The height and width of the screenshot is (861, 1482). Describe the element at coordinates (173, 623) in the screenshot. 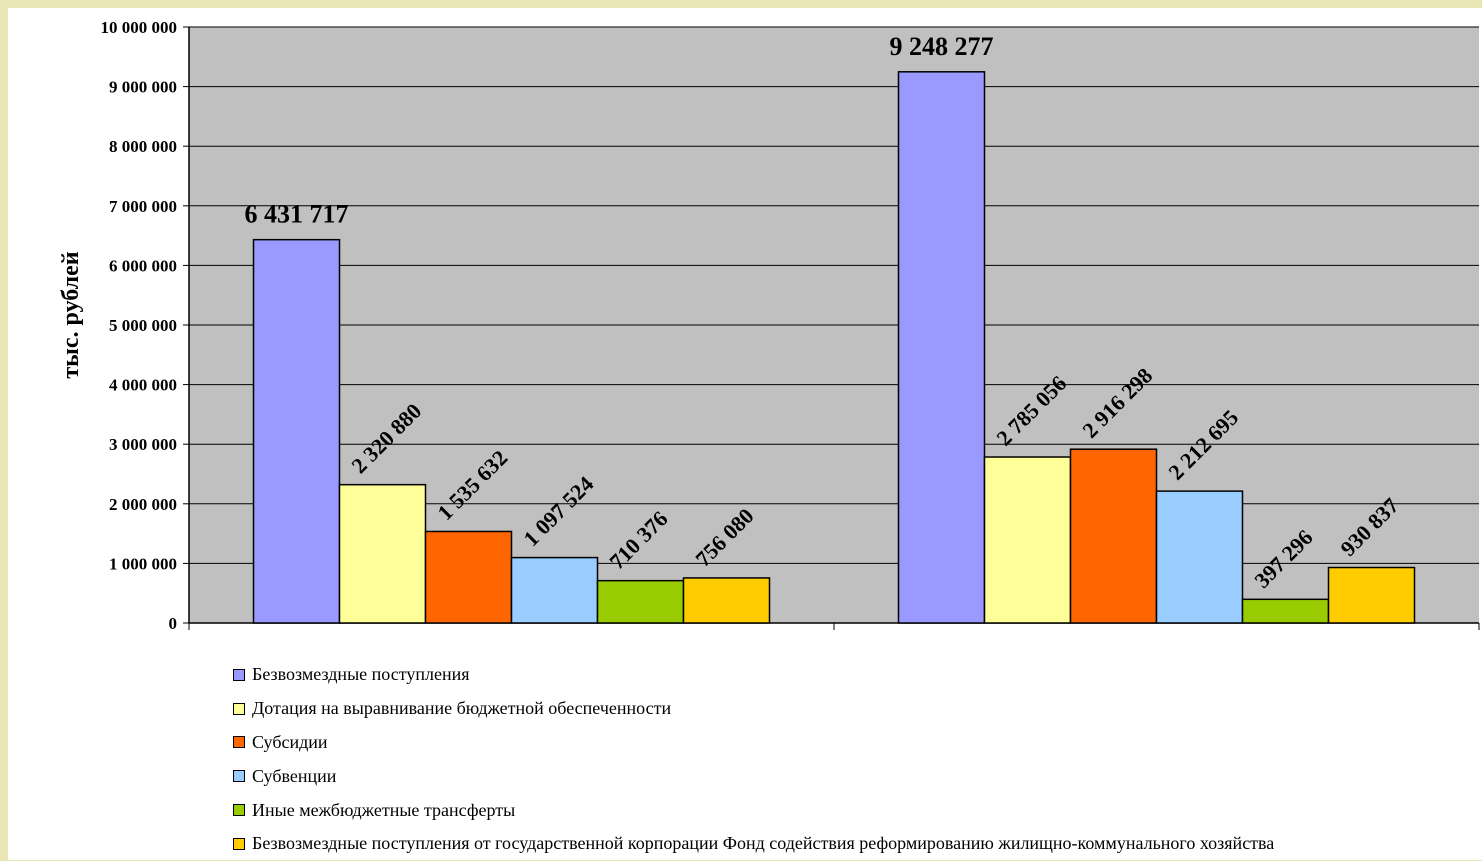

I see `y-tick-label: 0` at that location.